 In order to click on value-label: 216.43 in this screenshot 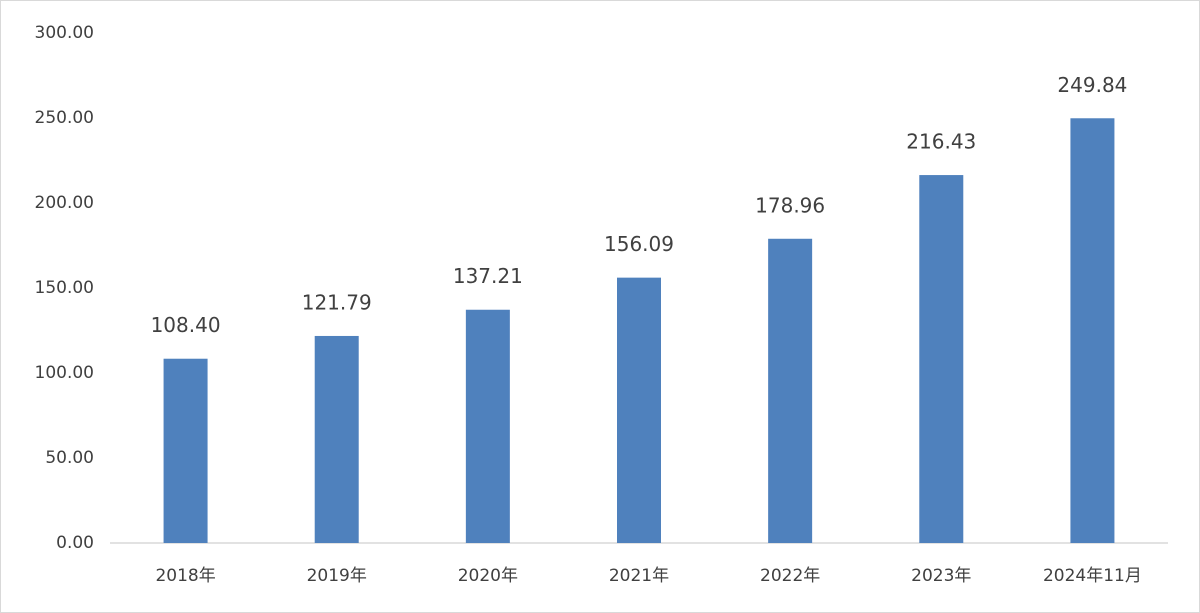, I will do `click(941, 142)`.